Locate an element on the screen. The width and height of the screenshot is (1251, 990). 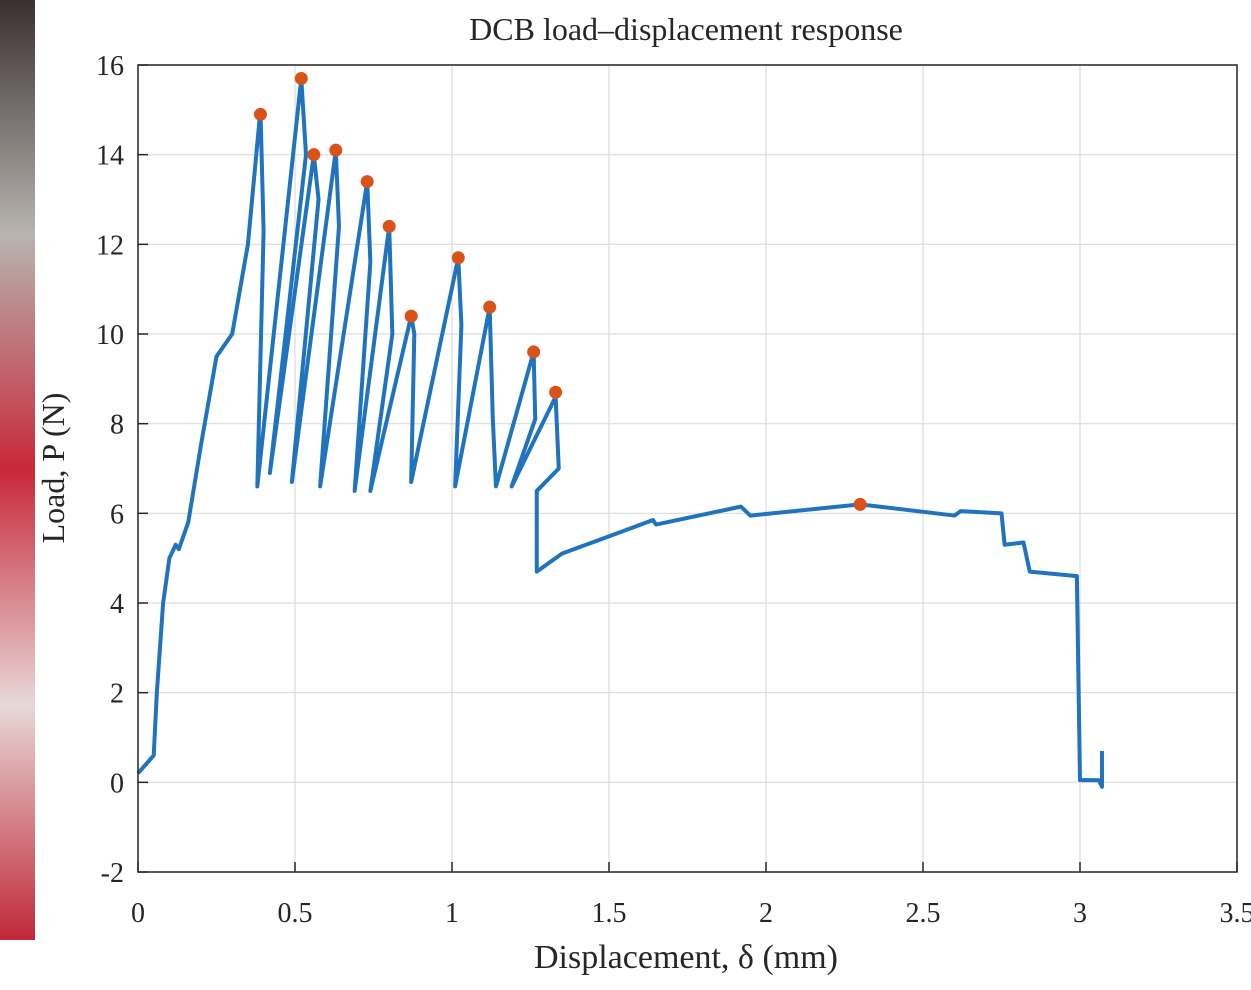
y-tick-label: 14 is located at coordinates (110, 156).